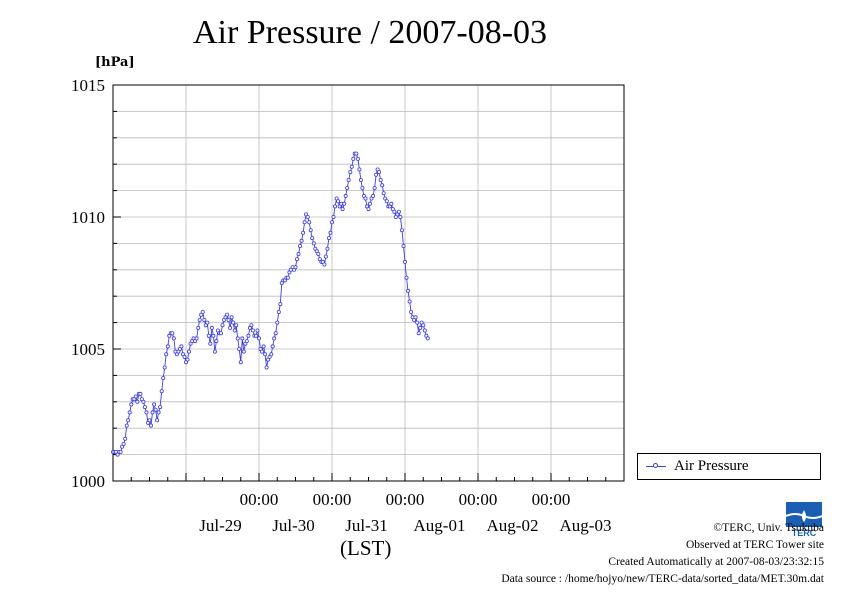 The image size is (842, 595). What do you see at coordinates (586, 525) in the screenshot?
I see `x-tick-date-label: Aug-03` at bounding box center [586, 525].